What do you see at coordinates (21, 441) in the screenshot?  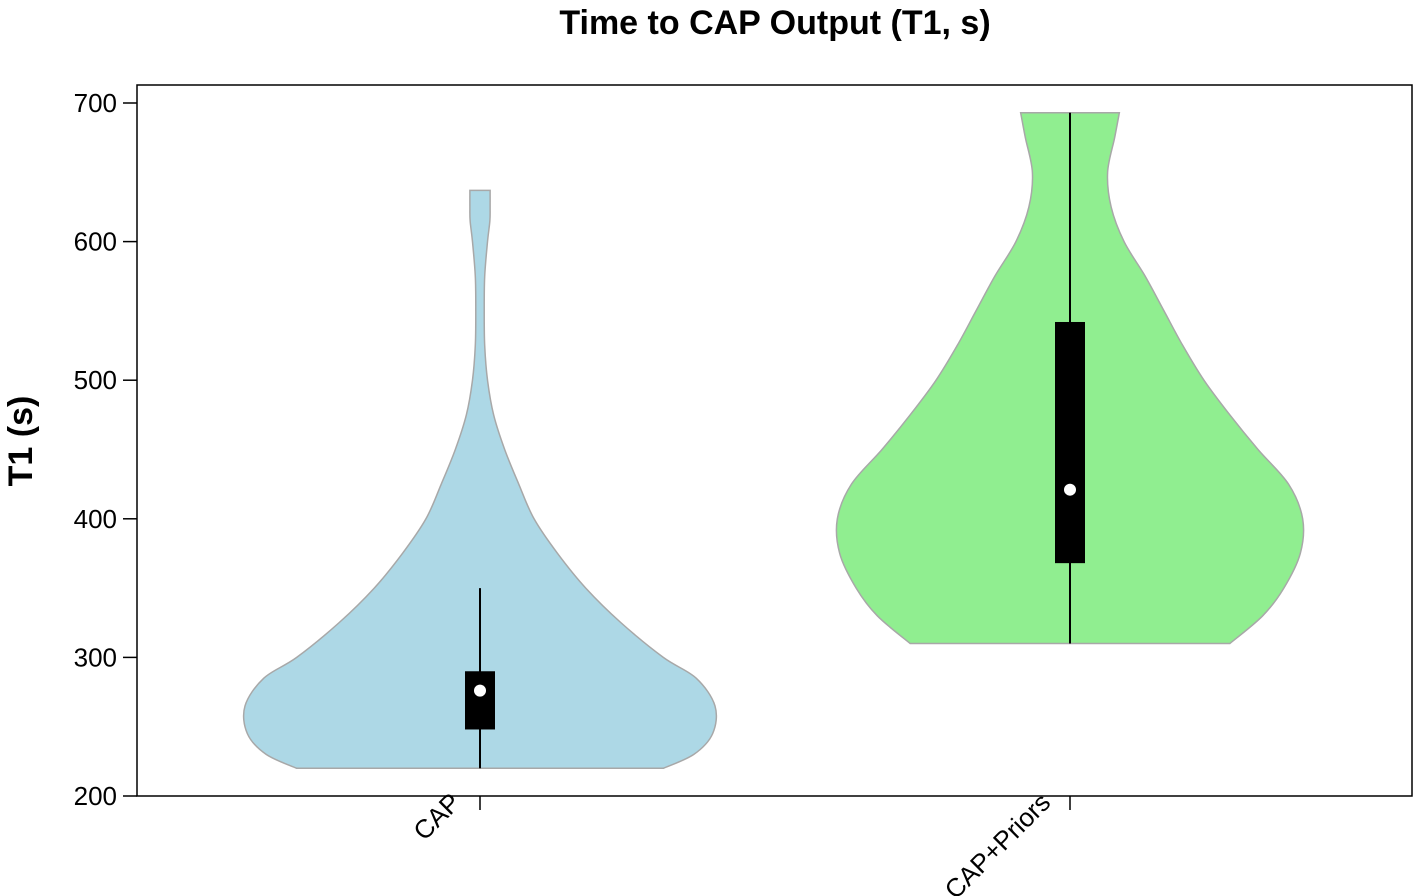 I see `y-axis-label: T1 (s)` at bounding box center [21, 441].